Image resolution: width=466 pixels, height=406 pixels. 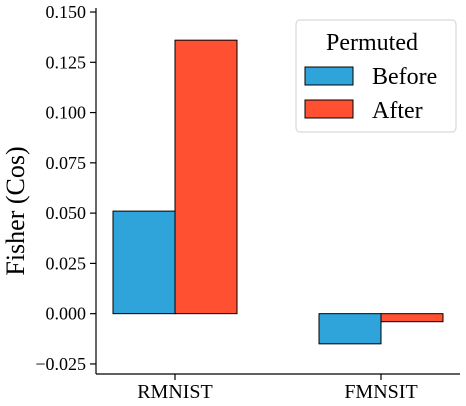 I want to click on x-tick-label: RMNIST, so click(x=175, y=392).